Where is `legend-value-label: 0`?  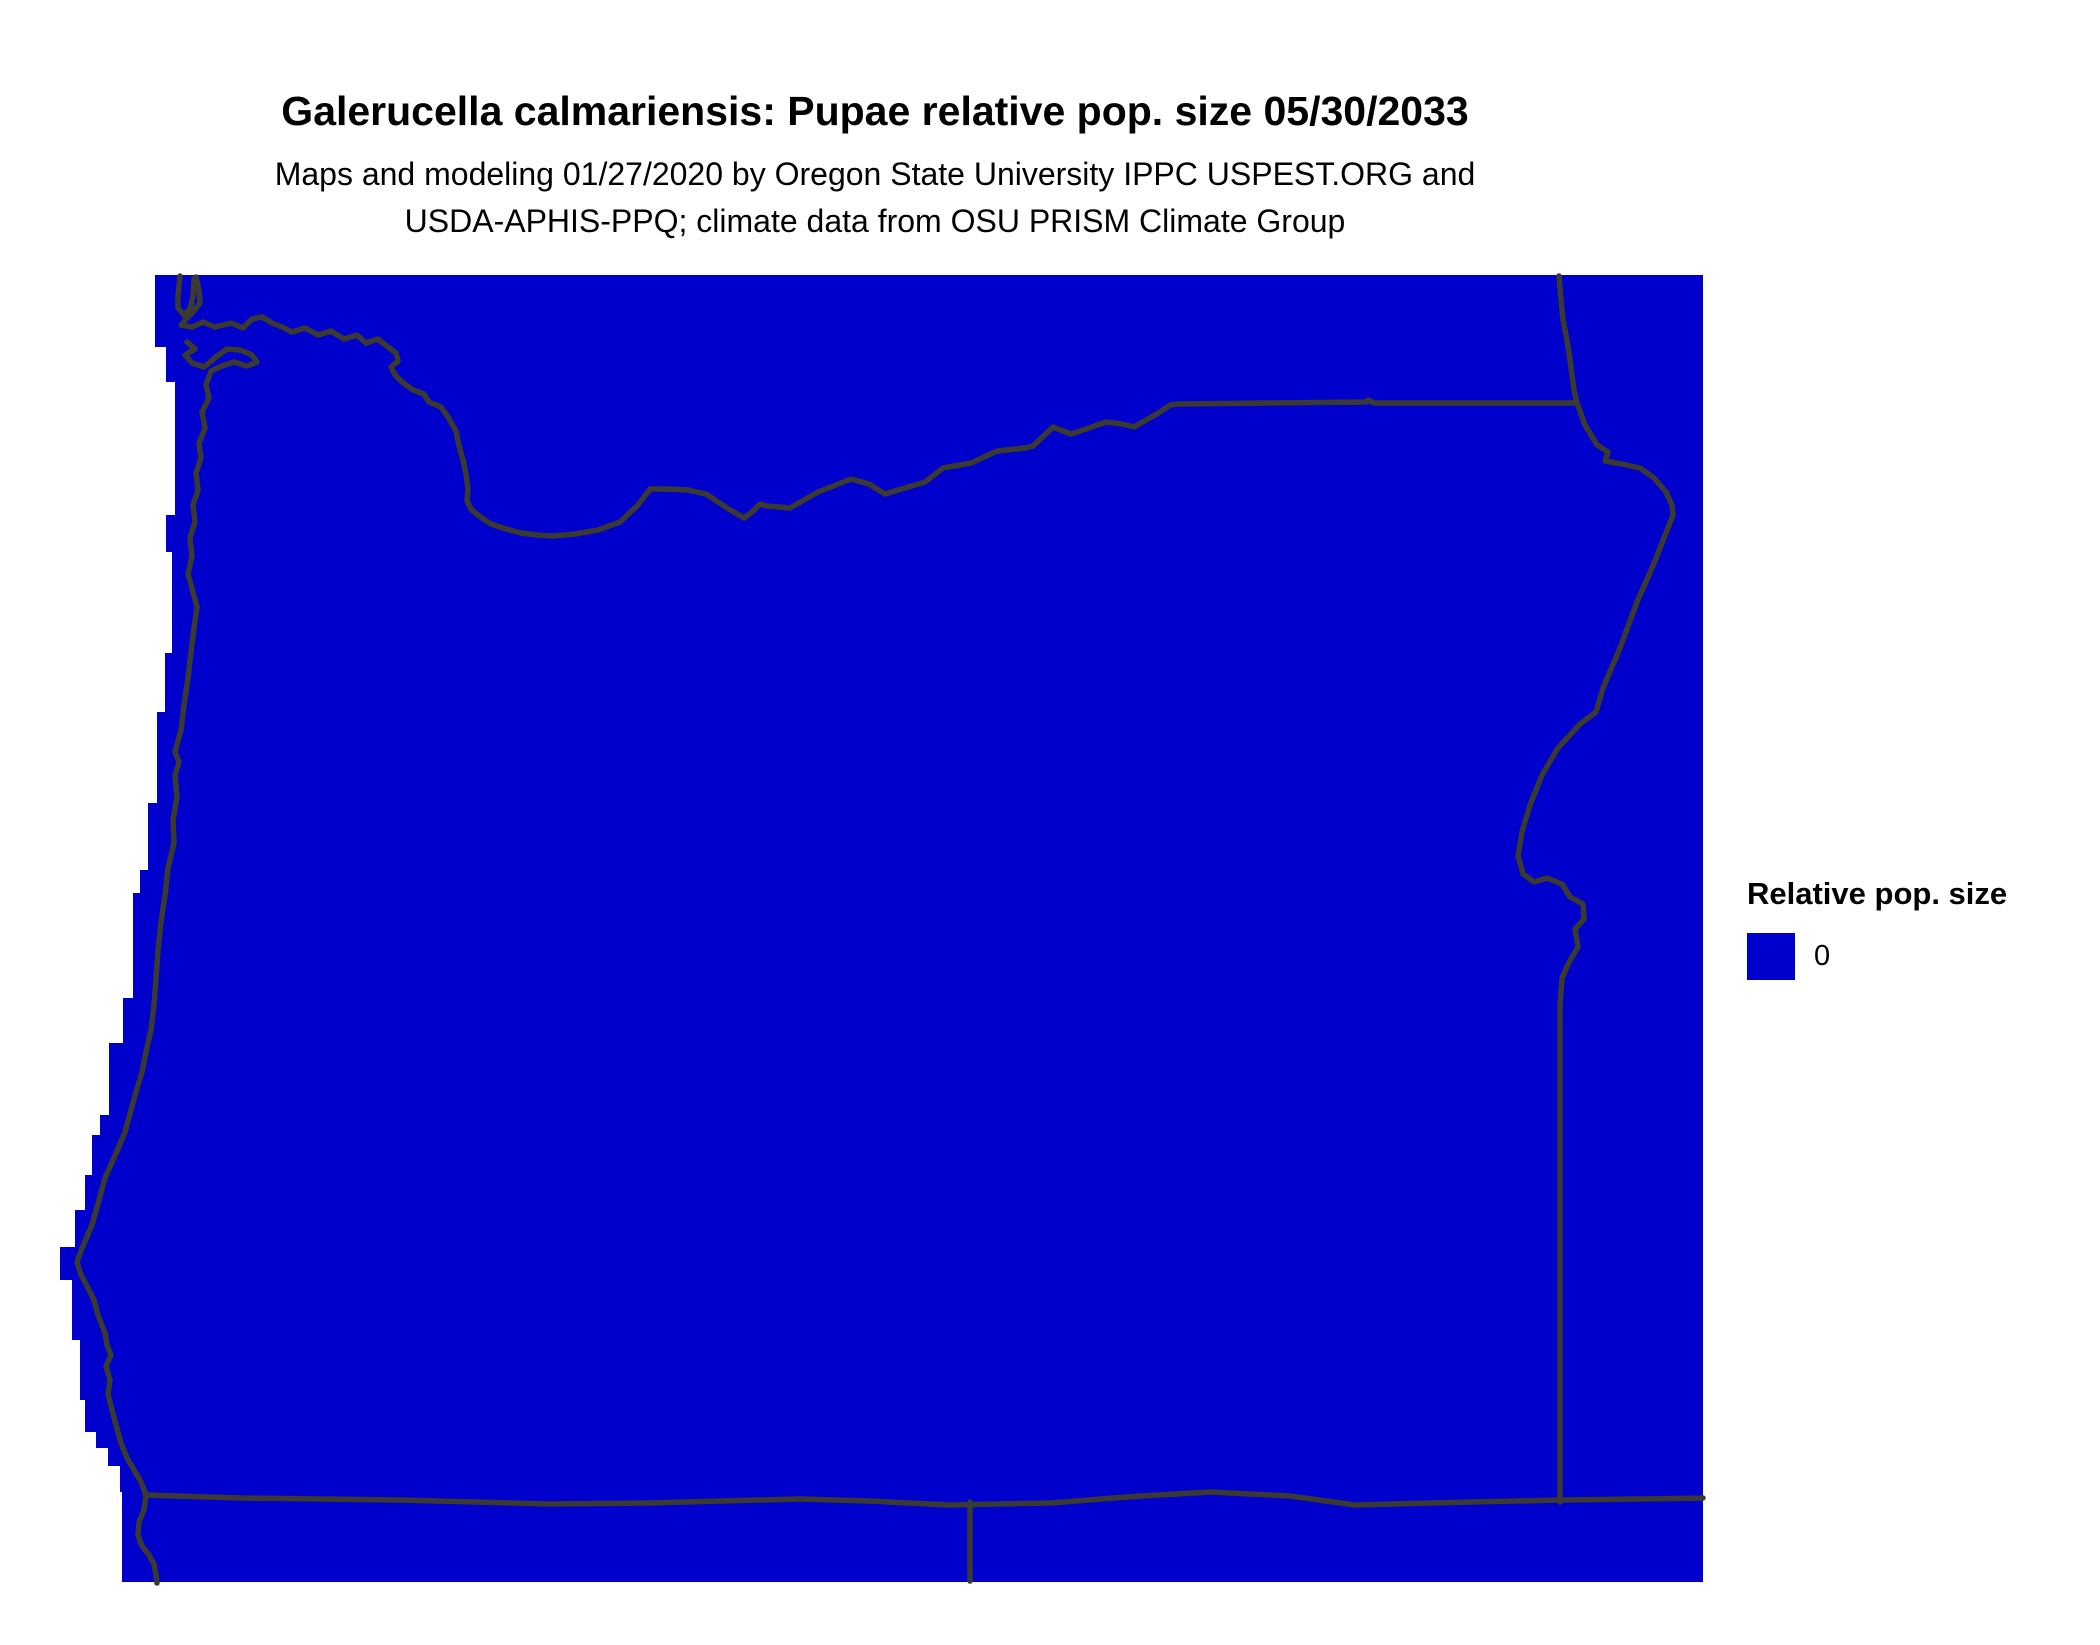 legend-value-label: 0 is located at coordinates (1822, 956).